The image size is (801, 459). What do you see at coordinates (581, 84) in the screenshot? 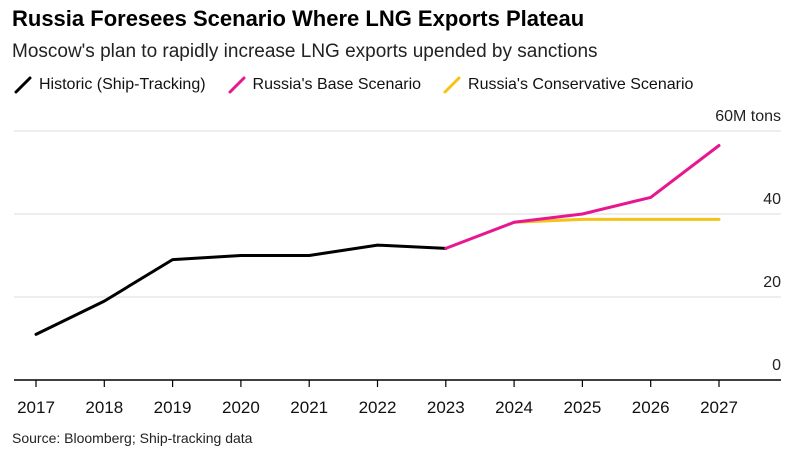
I see `legend-label-conservative: Russia's Conservative Scenario` at bounding box center [581, 84].